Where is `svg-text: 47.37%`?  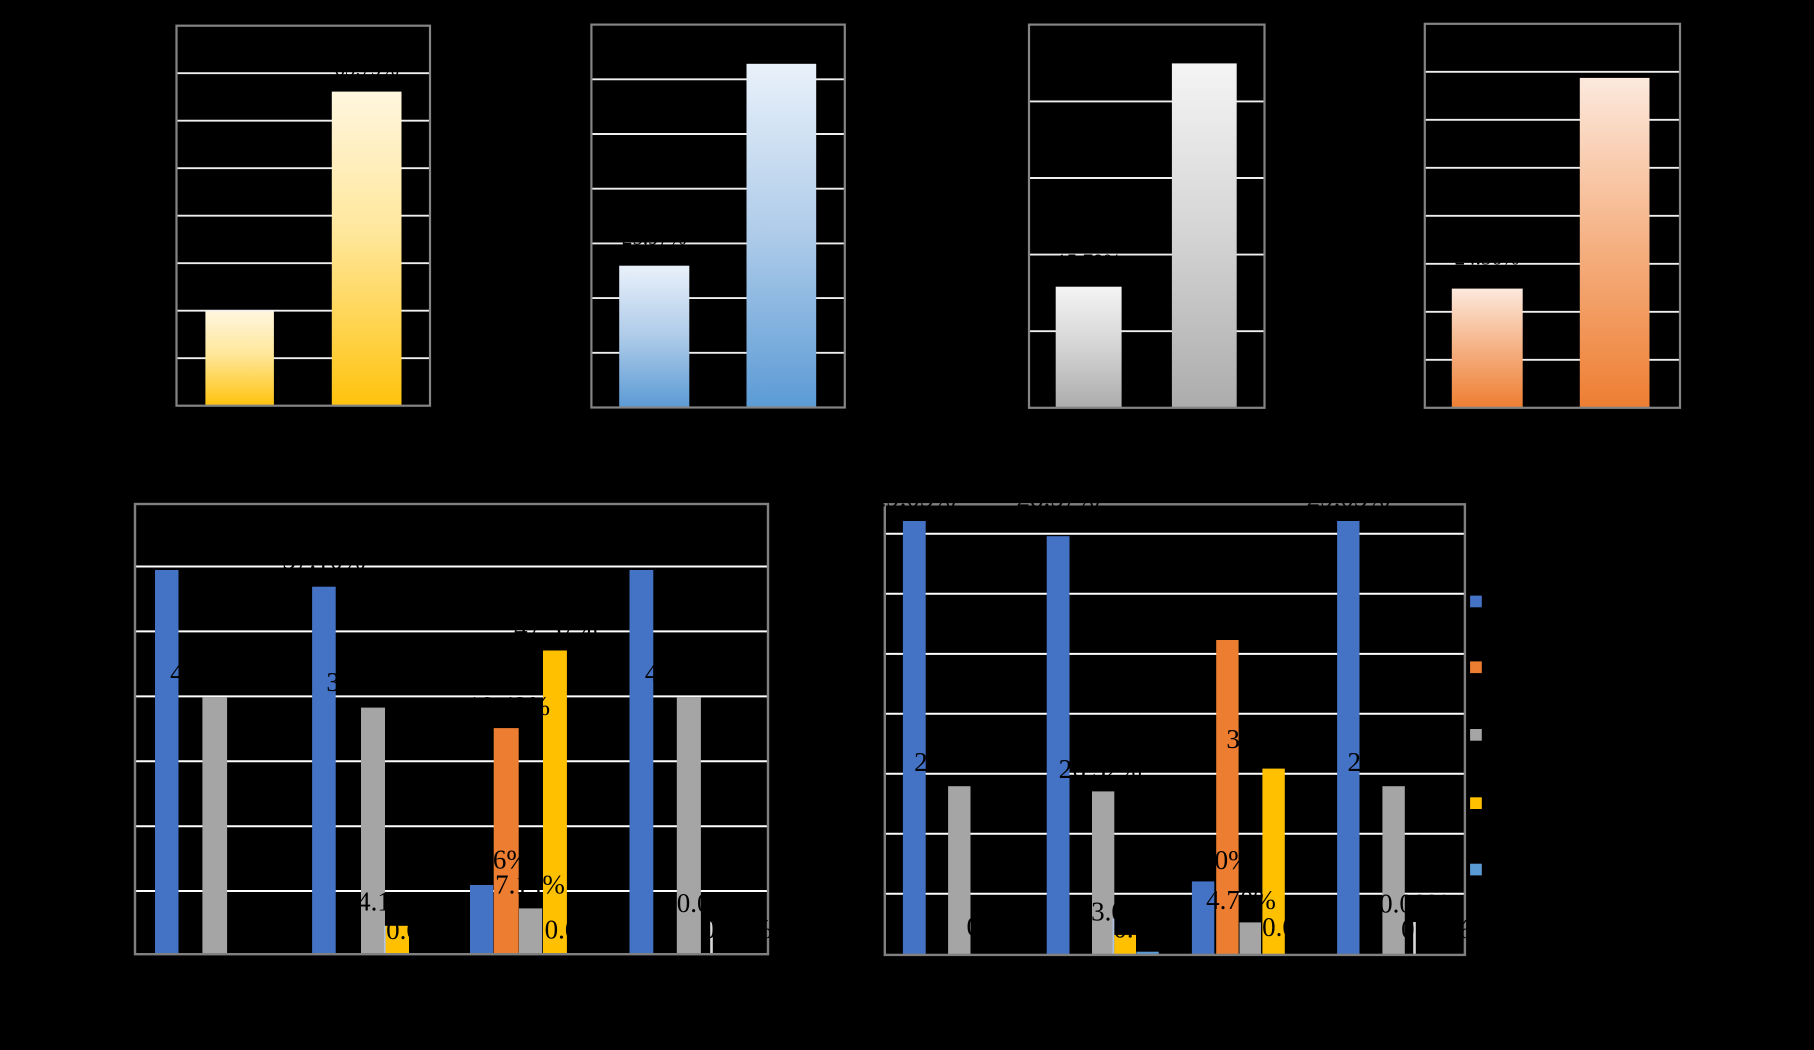 svg-text: 47.37% is located at coordinates (555, 628).